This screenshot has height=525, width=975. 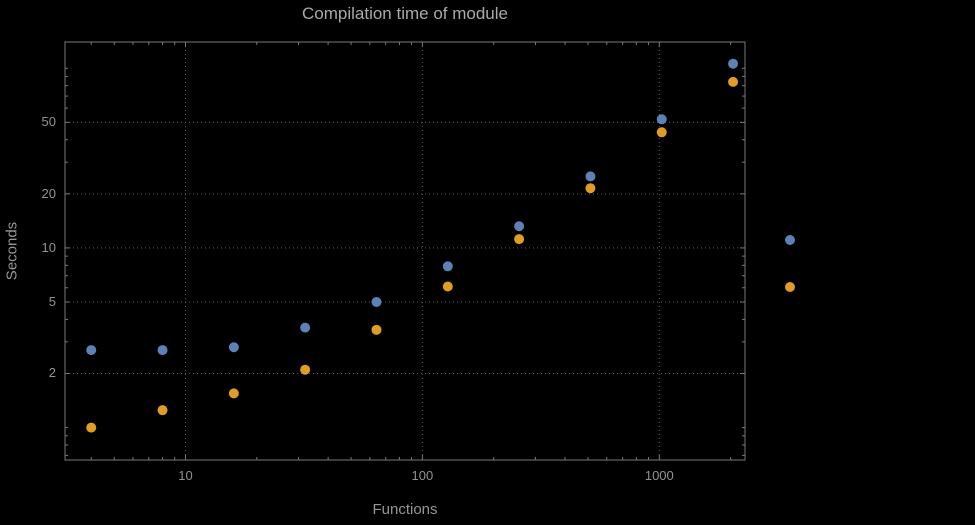 I want to click on chart-title: Compilation time of module, so click(x=405, y=13).